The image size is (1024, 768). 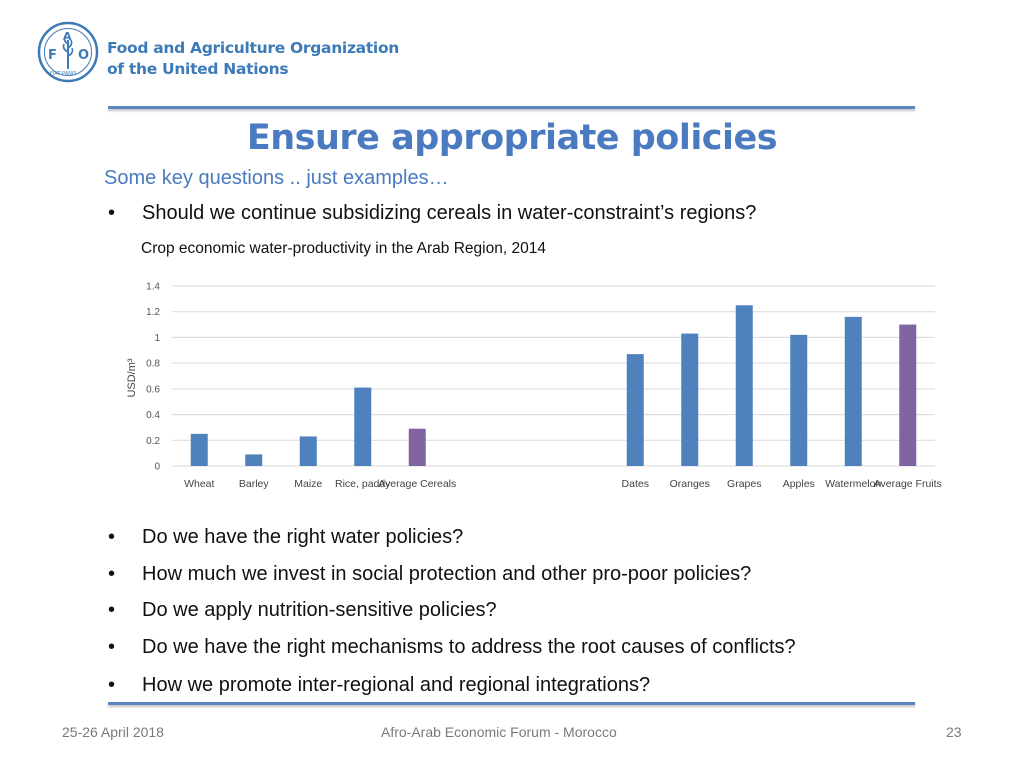 I want to click on y-tick-label: 1, so click(x=157, y=338).